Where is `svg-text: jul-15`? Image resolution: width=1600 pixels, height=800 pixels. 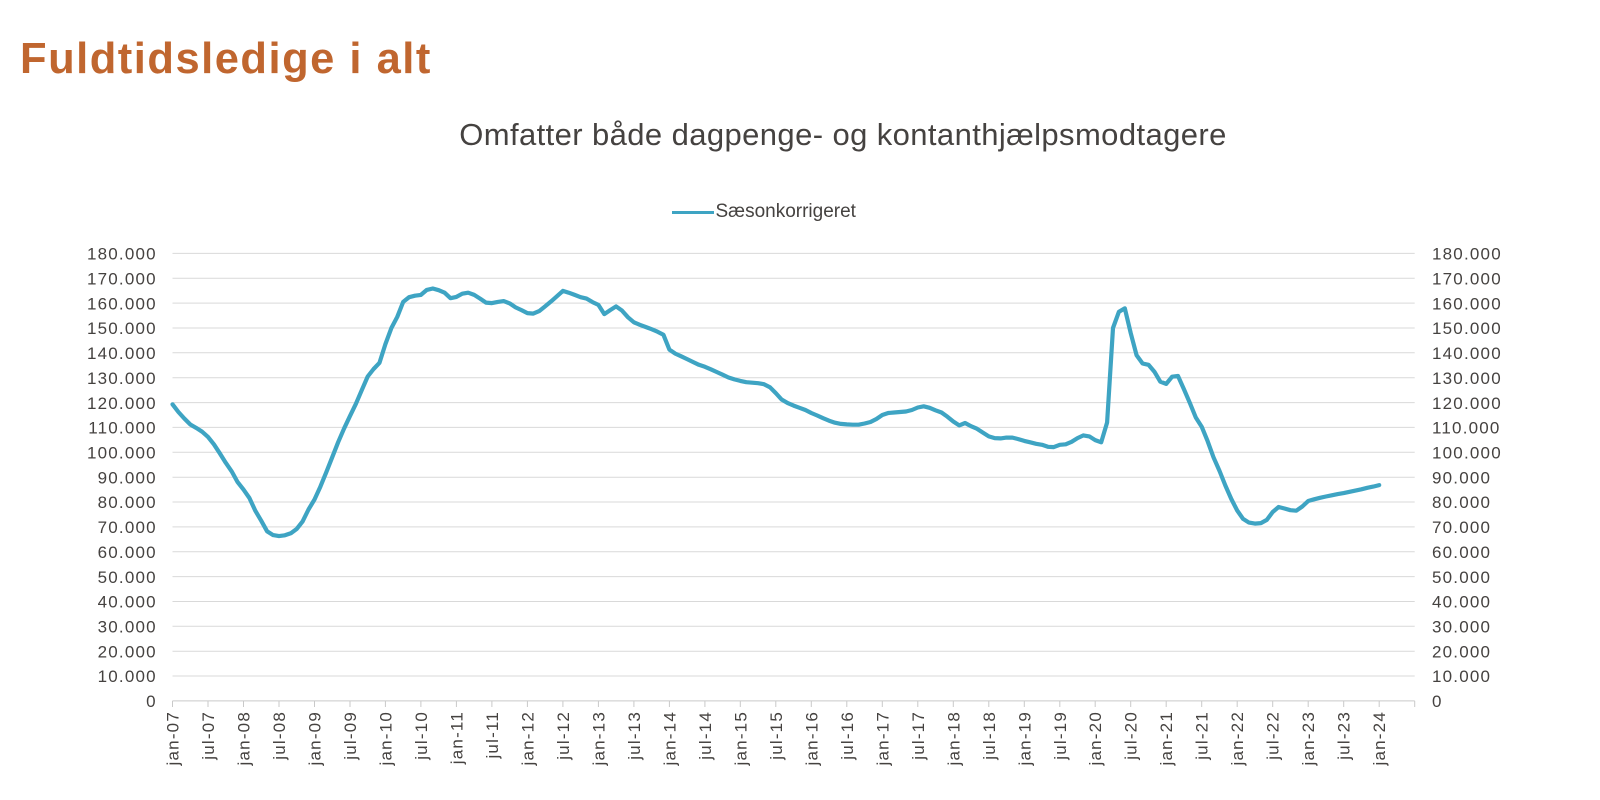
svg-text: jul-15 is located at coordinates (776, 736).